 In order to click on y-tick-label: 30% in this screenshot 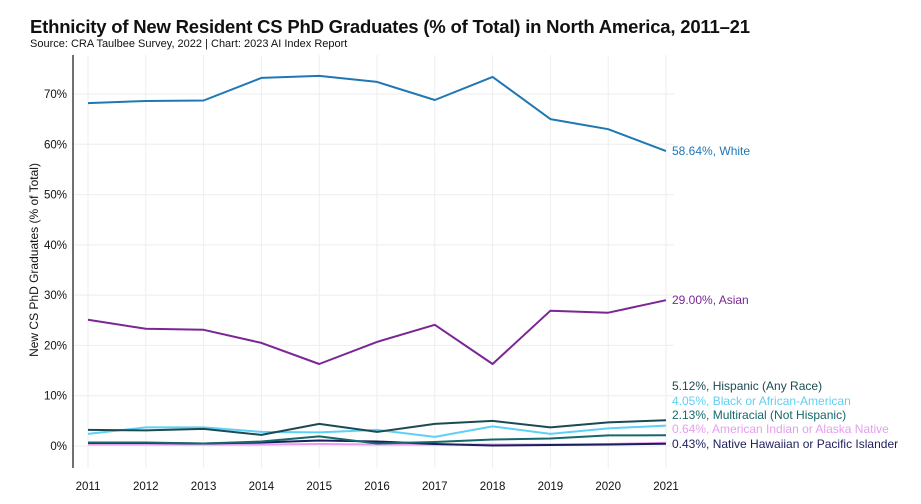, I will do `click(55, 296)`.